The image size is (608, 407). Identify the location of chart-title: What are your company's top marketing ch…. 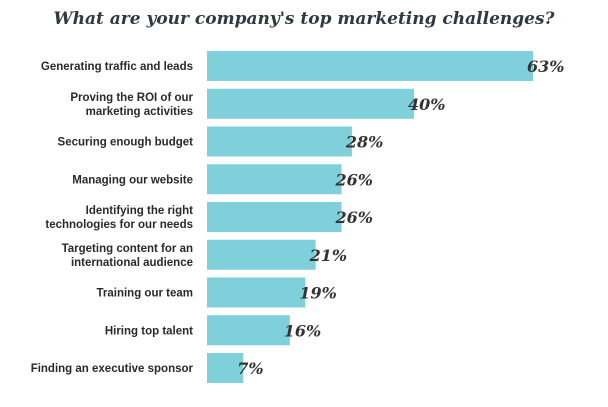
(305, 19).